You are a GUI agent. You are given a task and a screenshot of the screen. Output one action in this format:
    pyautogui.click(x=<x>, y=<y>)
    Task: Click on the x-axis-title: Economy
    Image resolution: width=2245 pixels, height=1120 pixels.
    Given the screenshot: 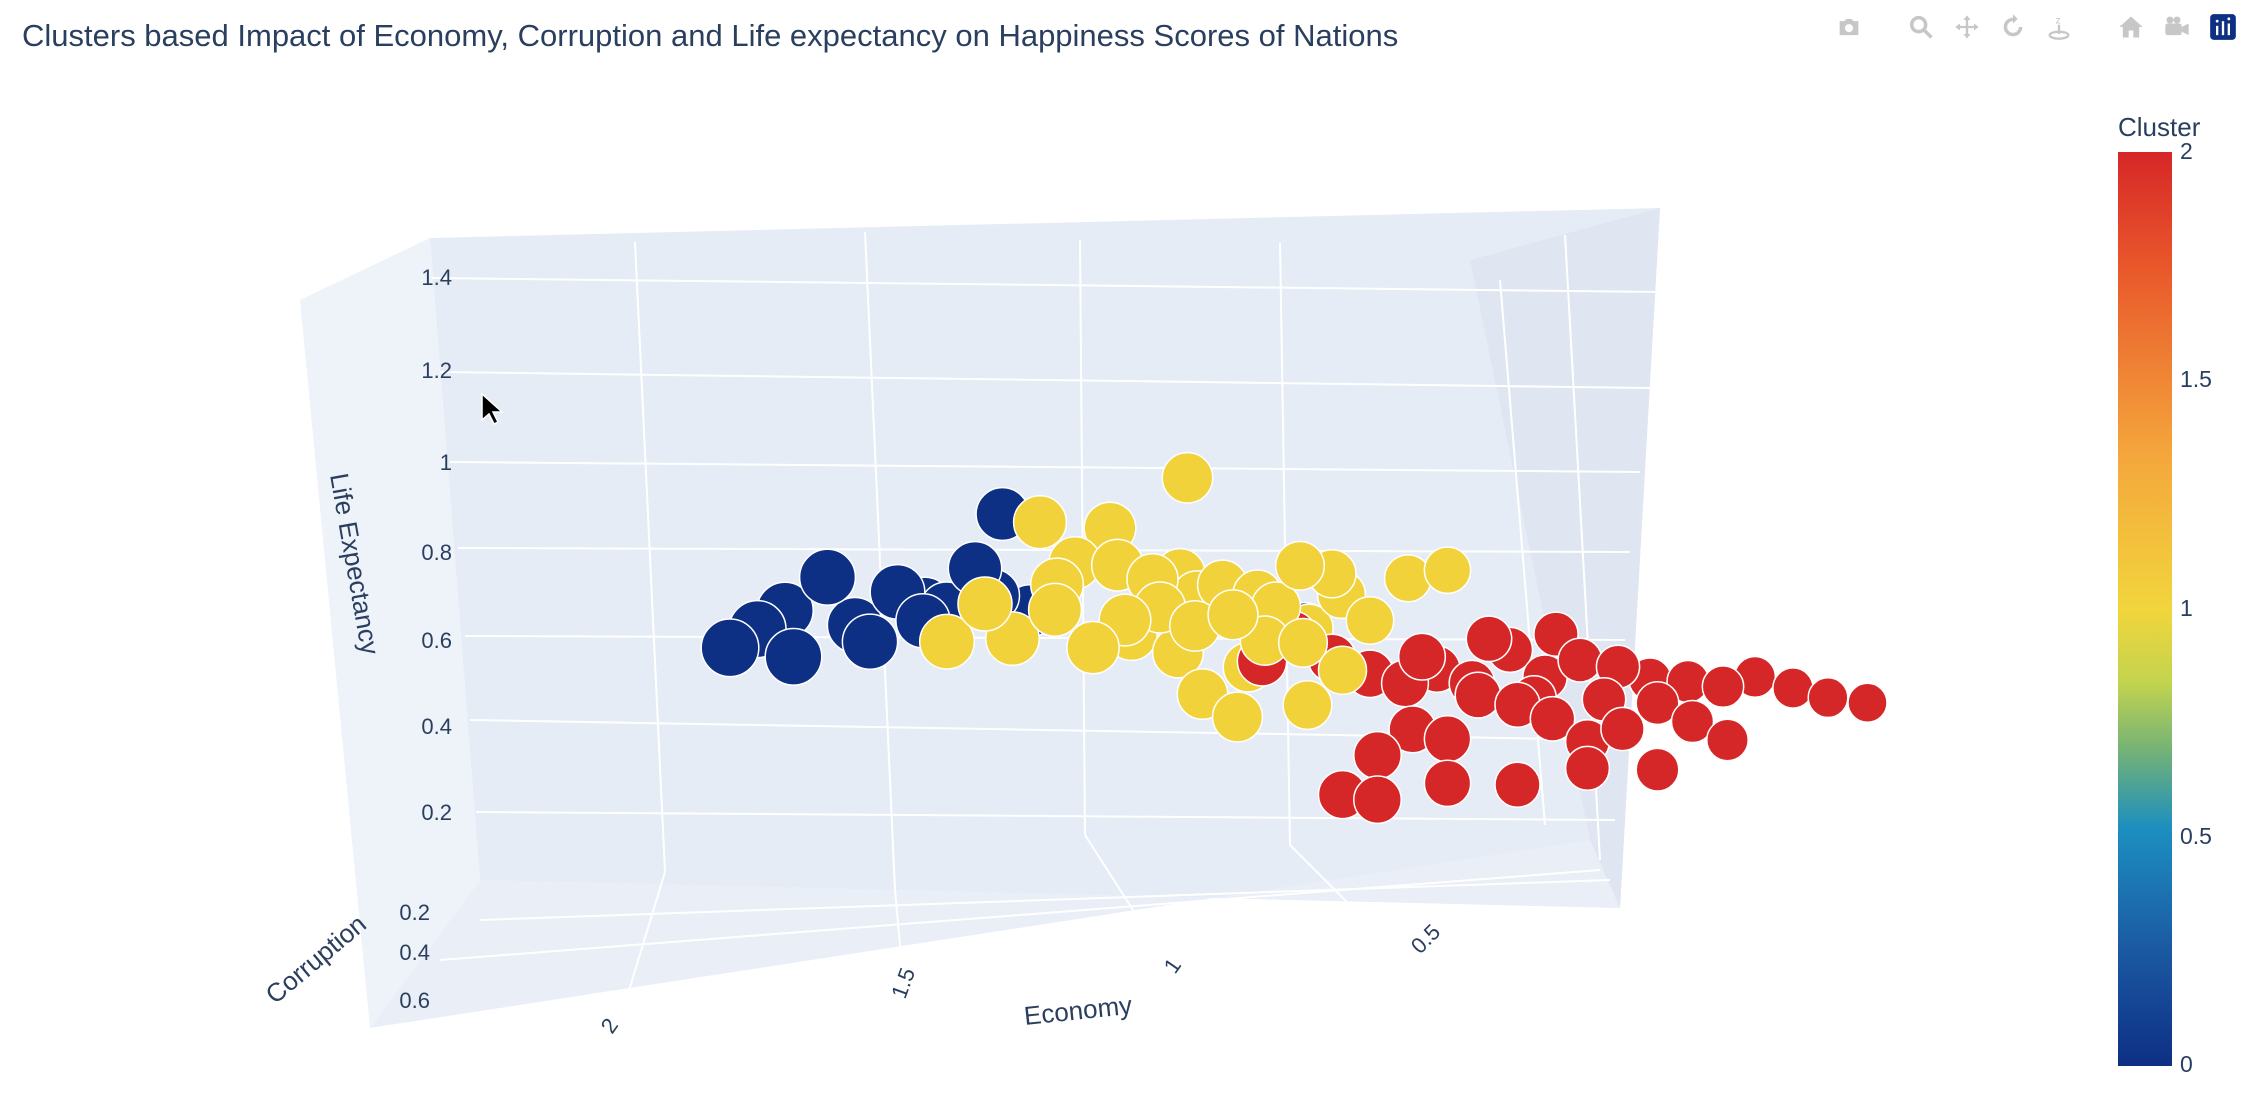 What is the action you would take?
    pyautogui.click(x=1077, y=1010)
    